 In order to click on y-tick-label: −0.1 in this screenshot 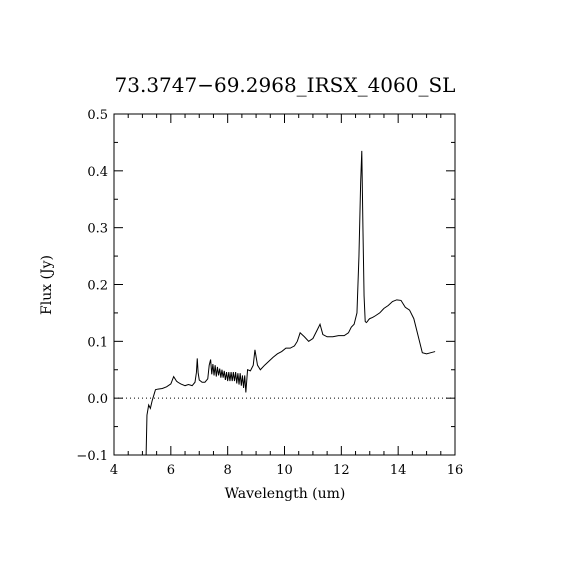, I will do `click(92, 456)`.